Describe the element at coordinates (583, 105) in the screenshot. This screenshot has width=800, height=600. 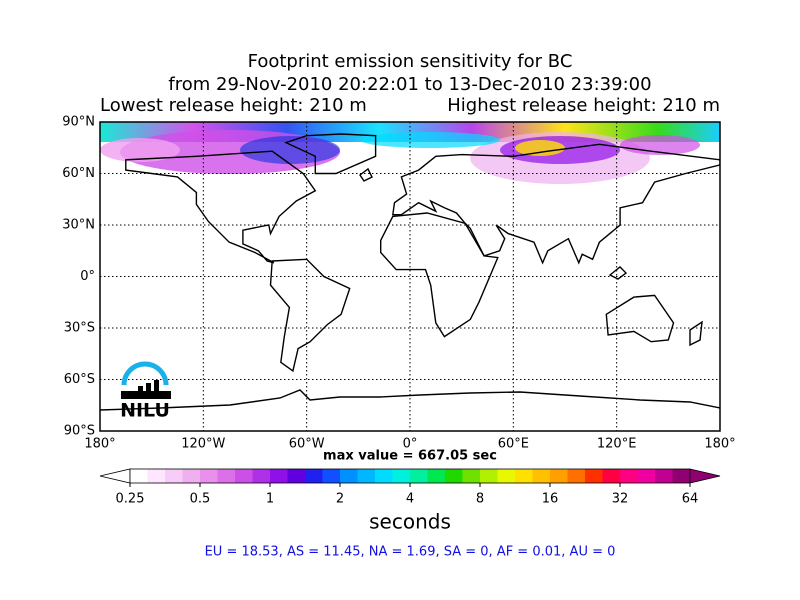
I see `highest-height: Highest release height: 210 m` at that location.